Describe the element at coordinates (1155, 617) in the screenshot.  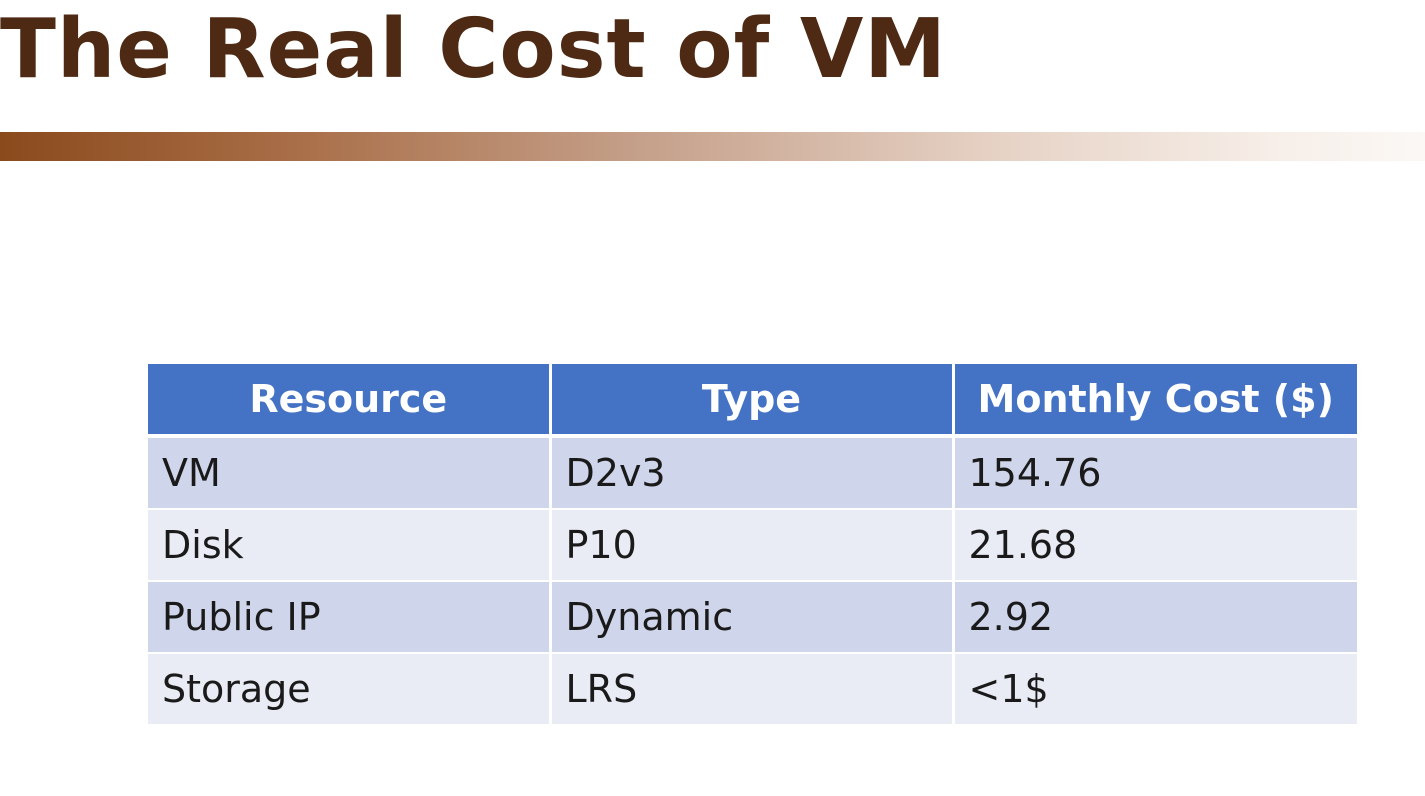
I see `cell-monthly-cost: 2.92` at that location.